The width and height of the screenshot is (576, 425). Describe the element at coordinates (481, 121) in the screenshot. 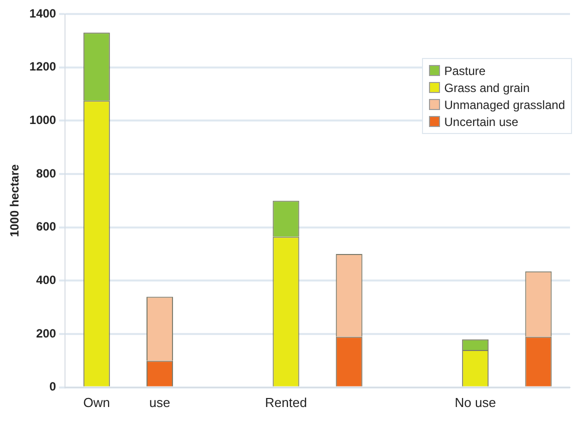

I see `legend-label: Uncertain use` at that location.